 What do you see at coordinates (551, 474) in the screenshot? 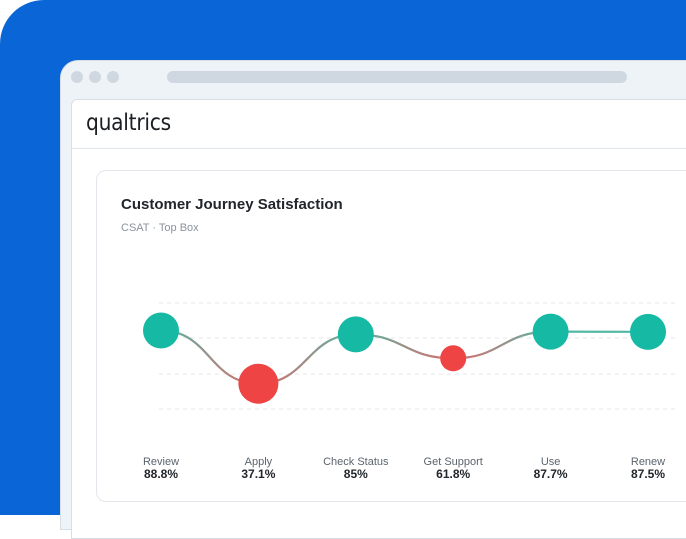
I see `value-label: 87.7%` at bounding box center [551, 474].